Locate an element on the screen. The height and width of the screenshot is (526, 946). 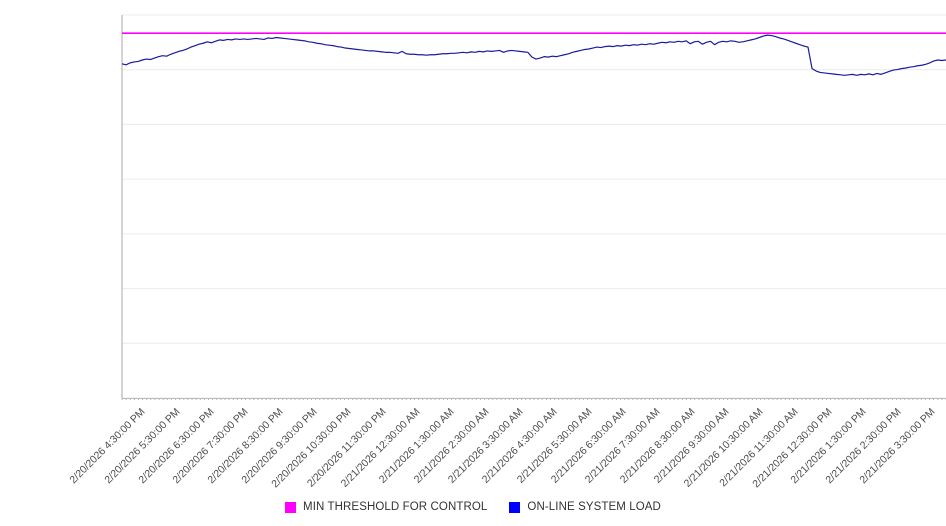
legend-item-min-threshold: MIN THRESHOLD FOR CONTROL is located at coordinates (386, 507).